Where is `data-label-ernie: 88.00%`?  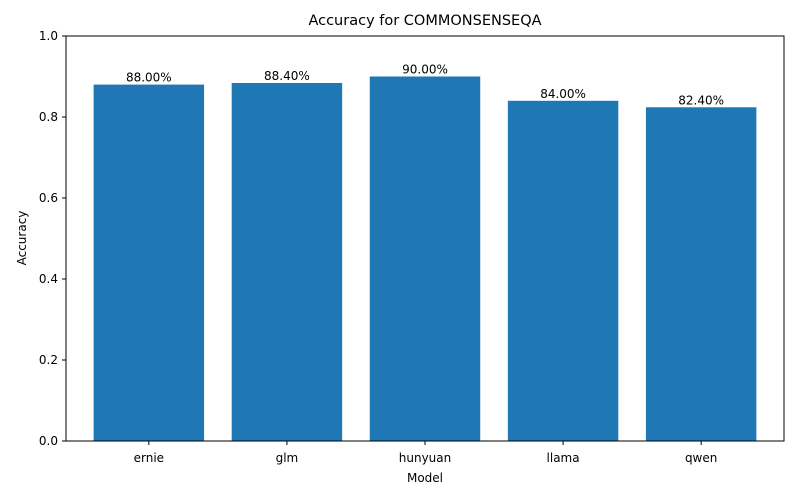
data-label-ernie: 88.00% is located at coordinates (149, 78).